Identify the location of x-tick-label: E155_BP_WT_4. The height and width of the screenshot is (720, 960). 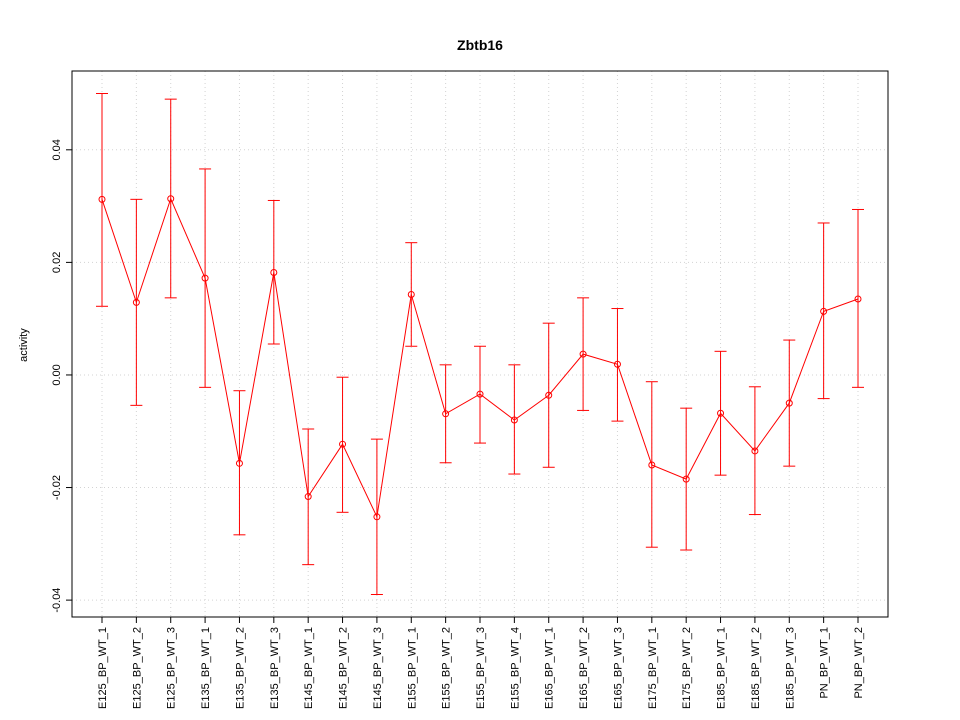
(515, 668).